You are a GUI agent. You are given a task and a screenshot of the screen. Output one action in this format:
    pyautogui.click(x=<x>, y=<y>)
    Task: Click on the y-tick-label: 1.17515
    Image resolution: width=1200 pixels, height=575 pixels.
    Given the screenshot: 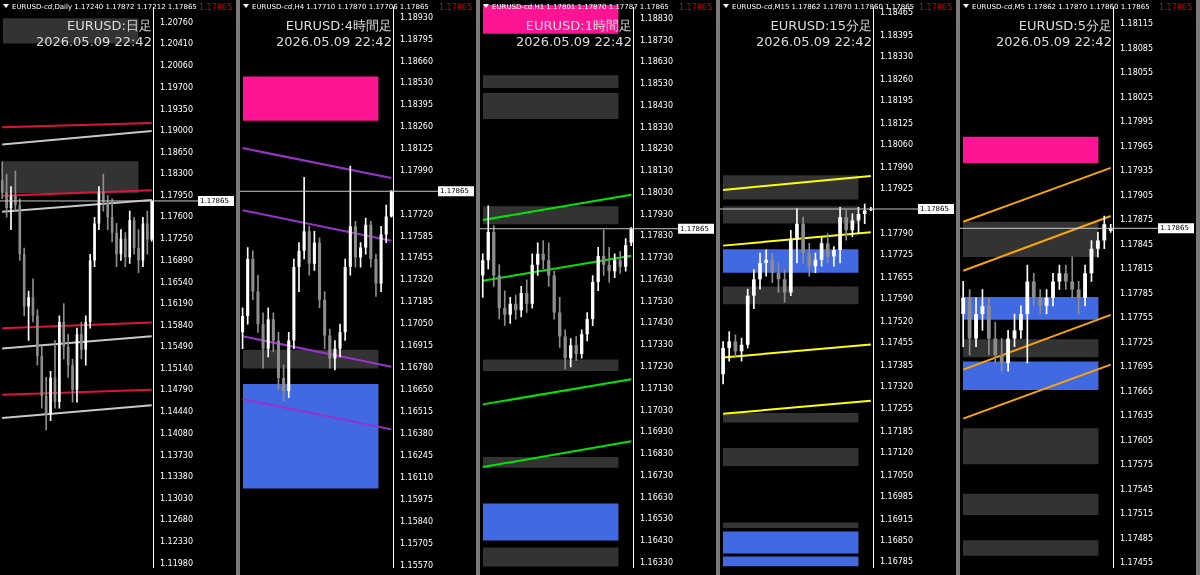 What is the action you would take?
    pyautogui.click(x=1136, y=514)
    